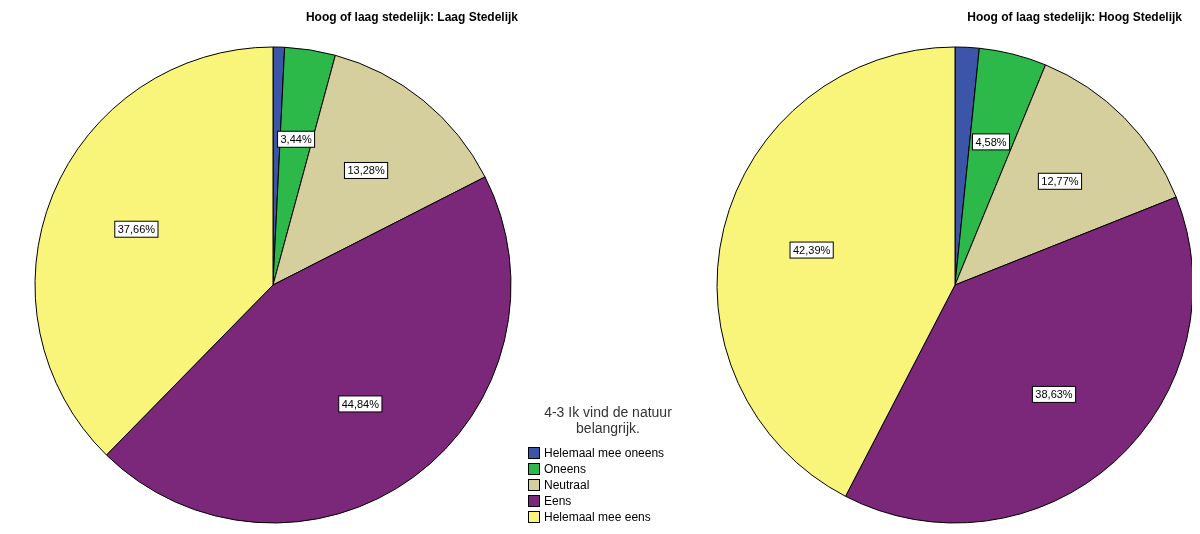 The image size is (1200, 534). Describe the element at coordinates (608, 420) in the screenshot. I see `legend-title: 4-3 Ik vind de natuur belangrijk.` at that location.